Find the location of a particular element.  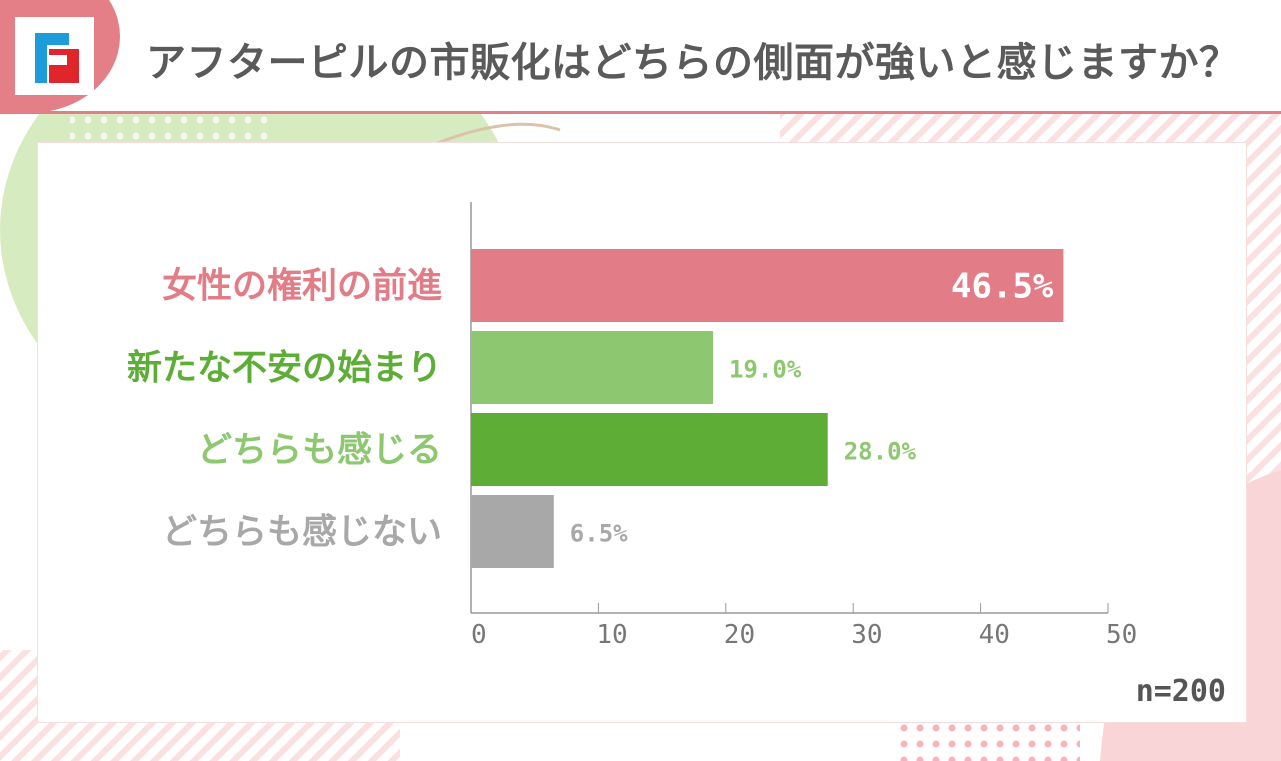

x-tick-label: 30 is located at coordinates (866, 635).